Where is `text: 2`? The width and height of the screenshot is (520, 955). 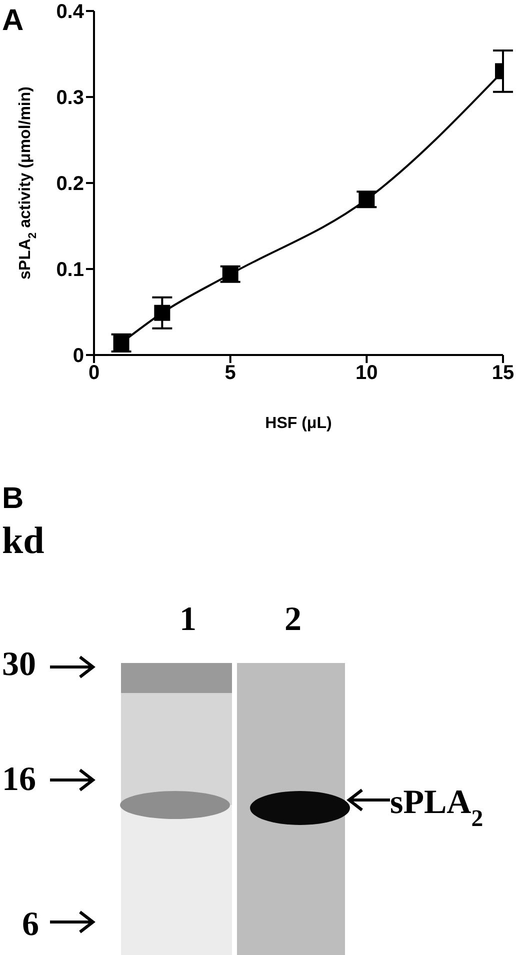
text: 2 is located at coordinates (293, 619).